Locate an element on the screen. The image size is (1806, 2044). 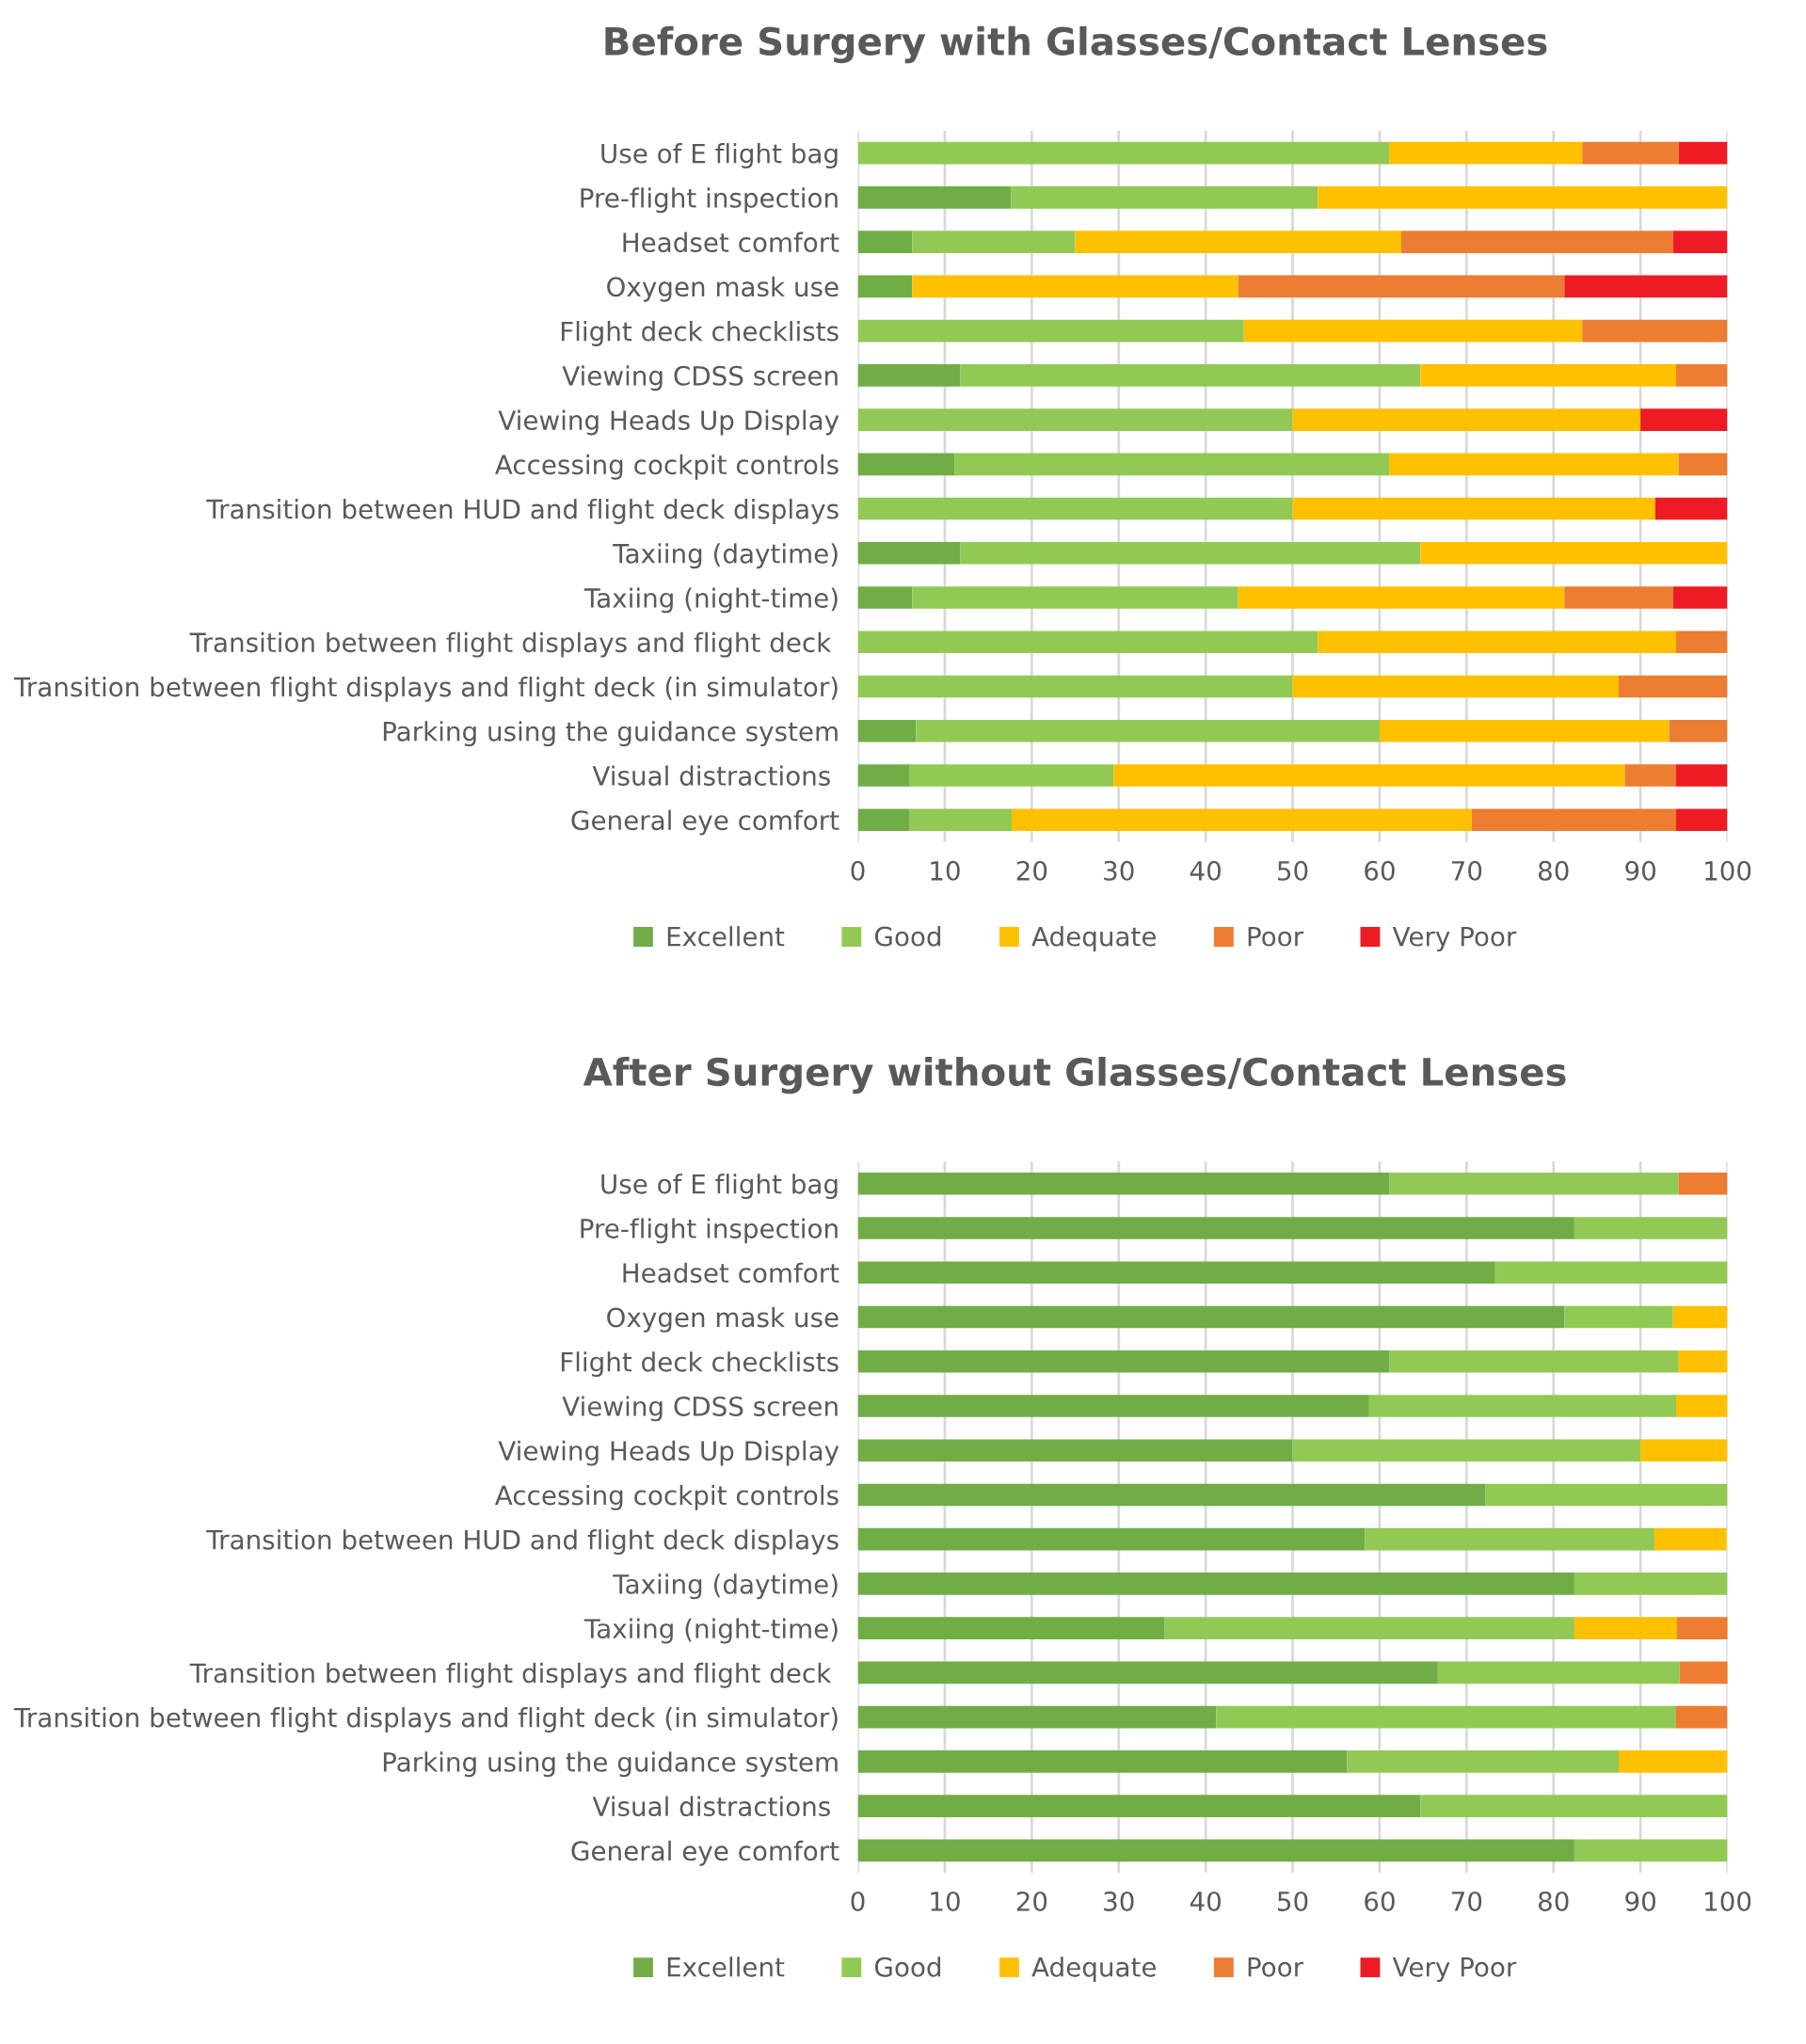
y-tick-label: Pre-flight inspection is located at coordinates (709, 1231).